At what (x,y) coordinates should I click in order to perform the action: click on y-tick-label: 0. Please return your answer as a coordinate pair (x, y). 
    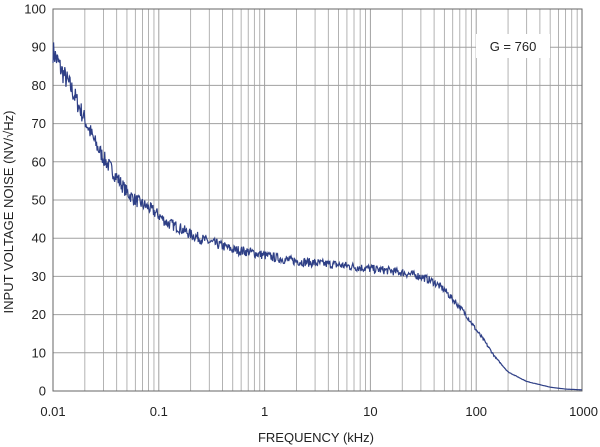
    Looking at the image, I should click on (42, 391).